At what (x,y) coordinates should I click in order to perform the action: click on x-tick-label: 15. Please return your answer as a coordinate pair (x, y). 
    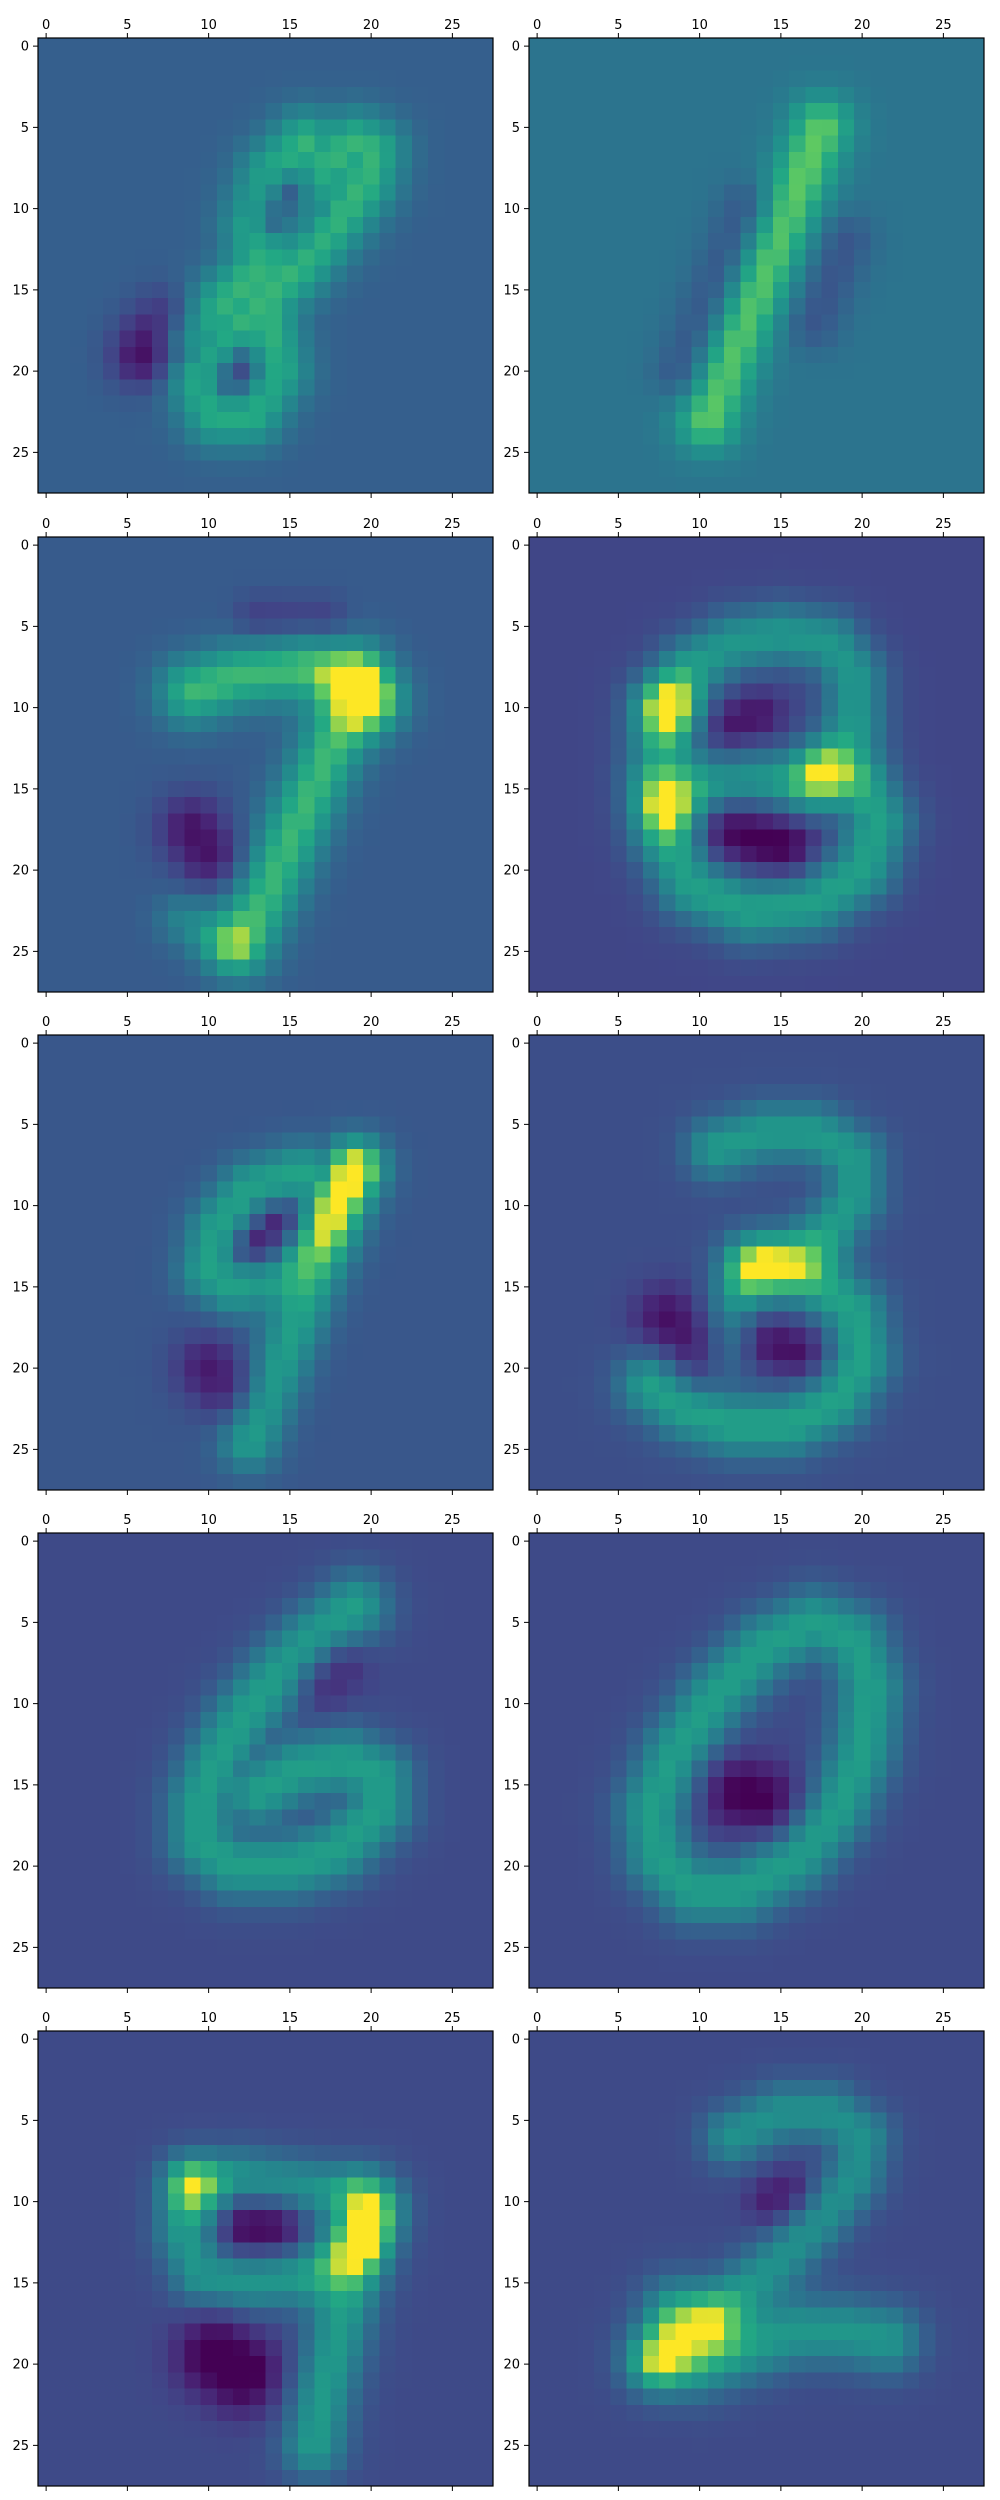
    Looking at the image, I should click on (781, 524).